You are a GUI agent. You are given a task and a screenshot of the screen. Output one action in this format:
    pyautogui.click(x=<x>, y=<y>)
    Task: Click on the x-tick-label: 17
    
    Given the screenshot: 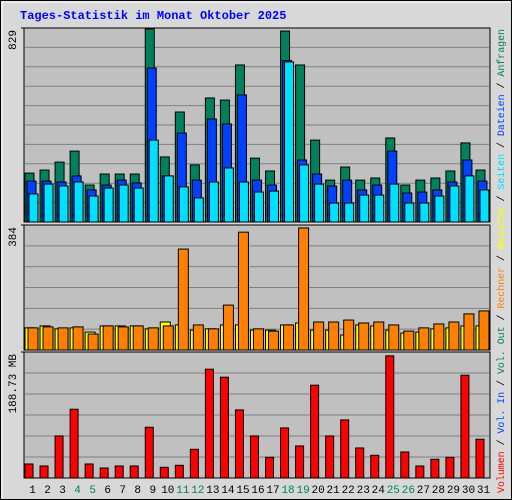 What is the action you would take?
    pyautogui.click(x=272, y=491)
    